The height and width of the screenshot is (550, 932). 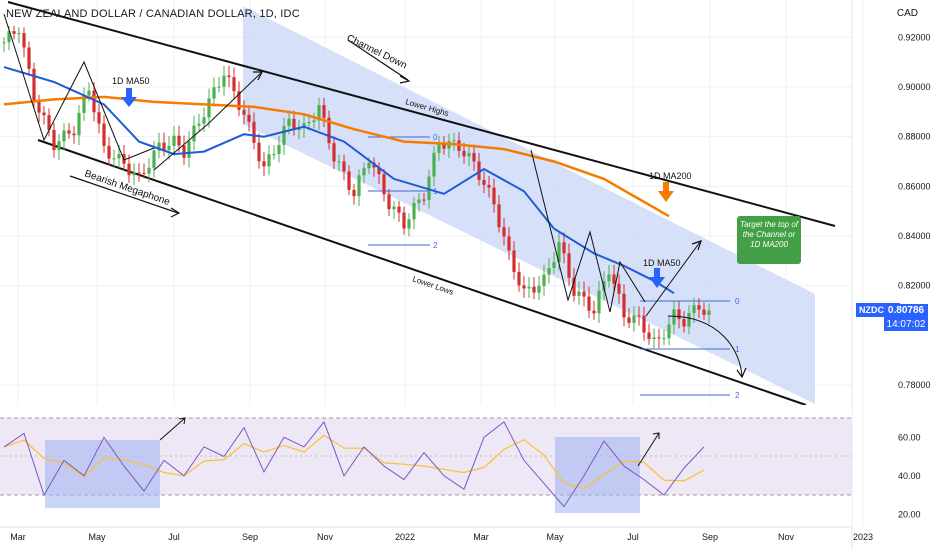 What do you see at coordinates (656, 435) in the screenshot?
I see `rsi-arrow-2-head` at bounding box center [656, 435].